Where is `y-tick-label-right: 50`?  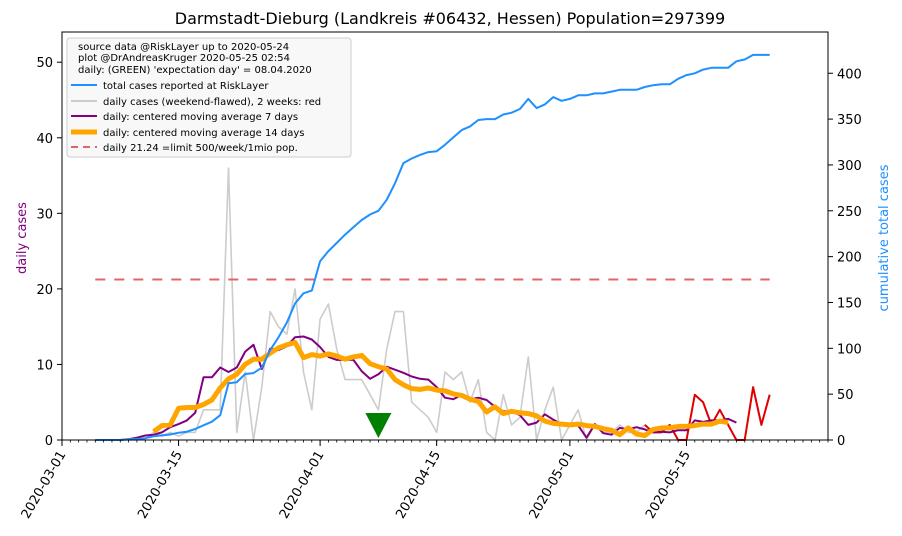
y-tick-label-right: 50 is located at coordinates (845, 395).